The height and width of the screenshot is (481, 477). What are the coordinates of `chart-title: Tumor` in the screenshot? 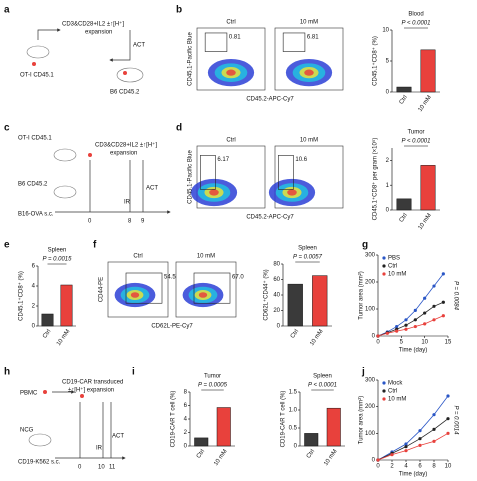 It's located at (212, 377).